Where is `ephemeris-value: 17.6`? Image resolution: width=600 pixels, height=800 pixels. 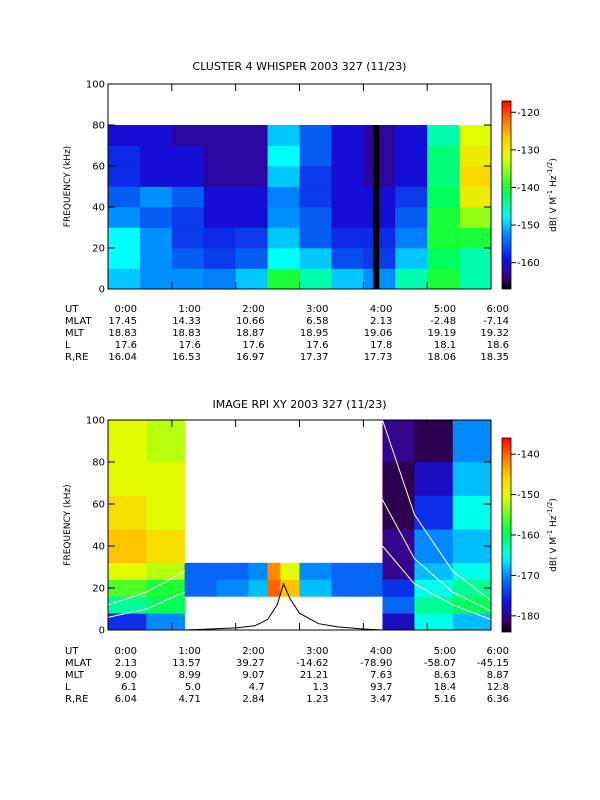 ephemeris-value: 17.6 is located at coordinates (190, 345).